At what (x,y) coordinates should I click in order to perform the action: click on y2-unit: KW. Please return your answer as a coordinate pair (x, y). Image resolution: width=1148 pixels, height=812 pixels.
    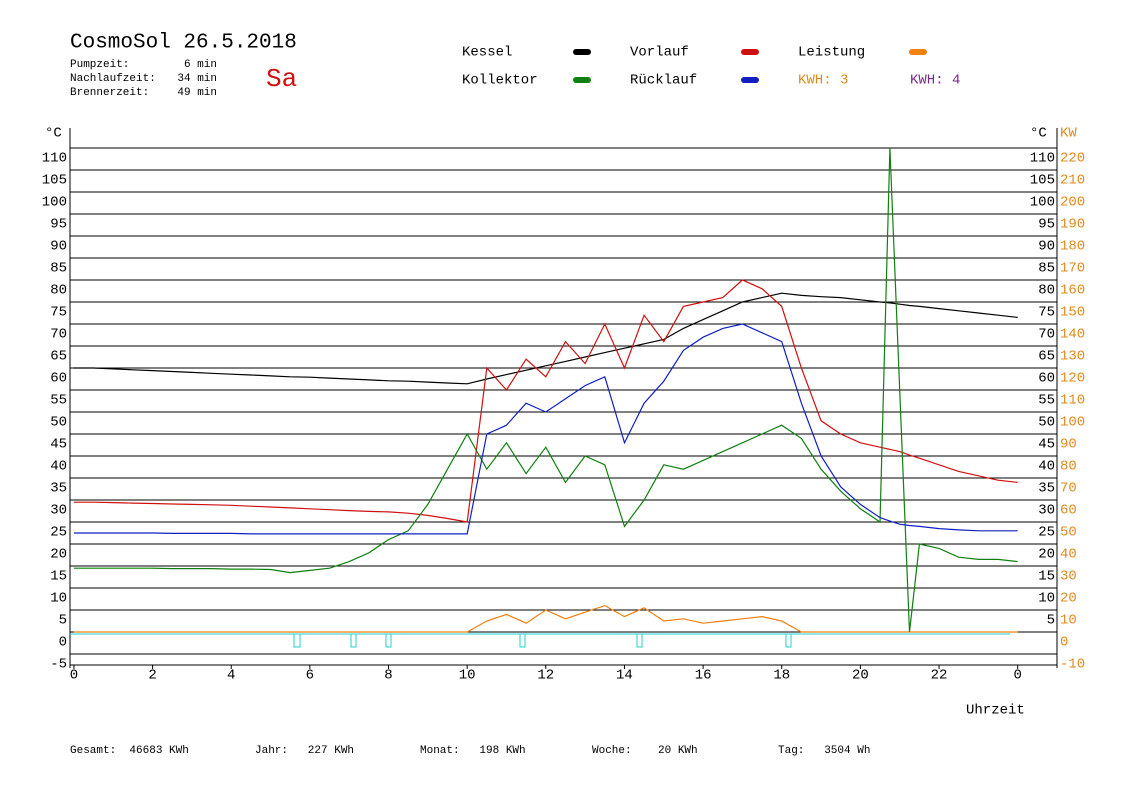
    Looking at the image, I should click on (1068, 134).